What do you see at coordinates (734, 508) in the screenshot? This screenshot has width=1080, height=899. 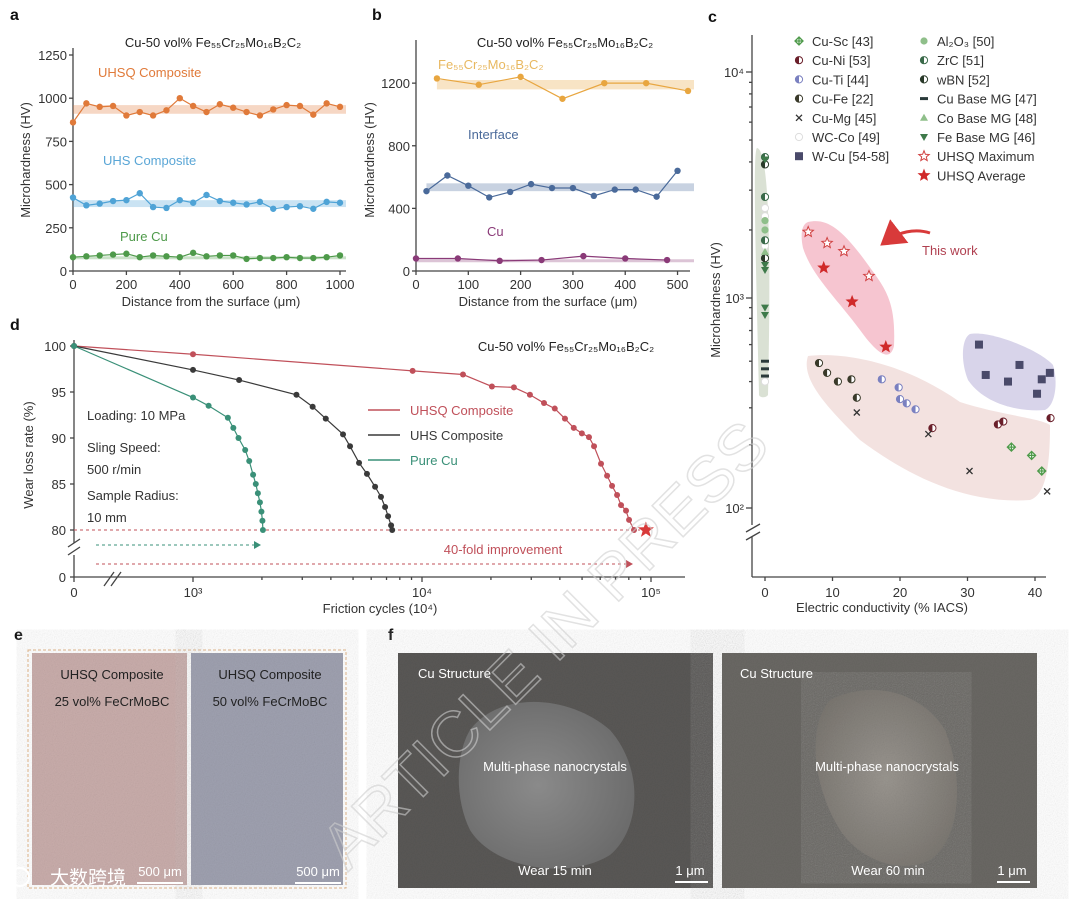 I see `y-tick-label: 10²` at bounding box center [734, 508].